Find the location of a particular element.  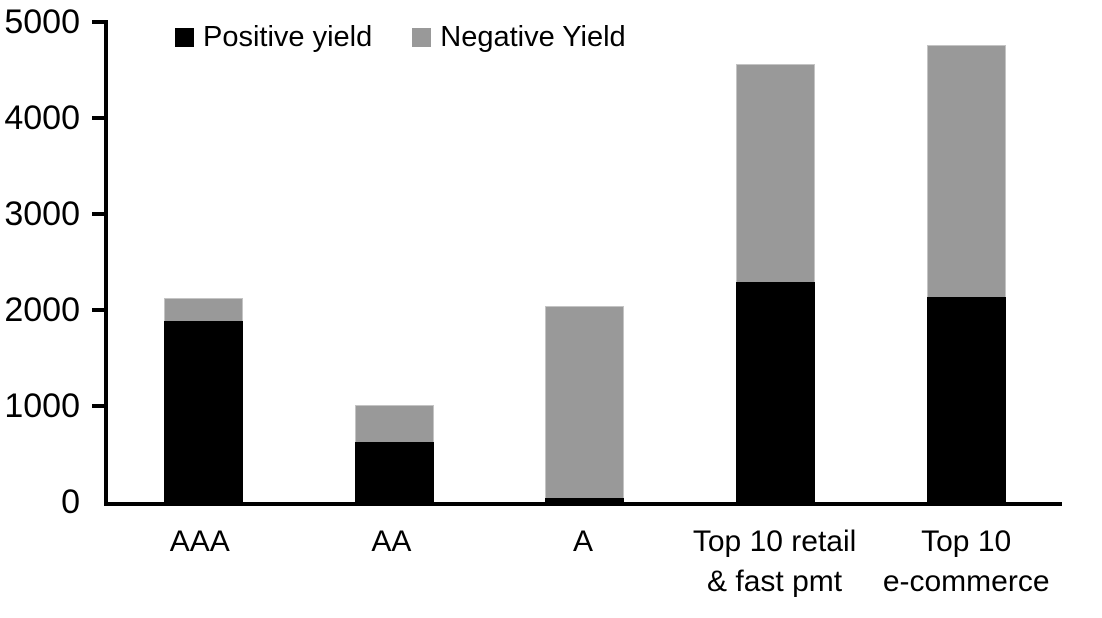

y-tick-label-0: 0 is located at coordinates (70, 502).